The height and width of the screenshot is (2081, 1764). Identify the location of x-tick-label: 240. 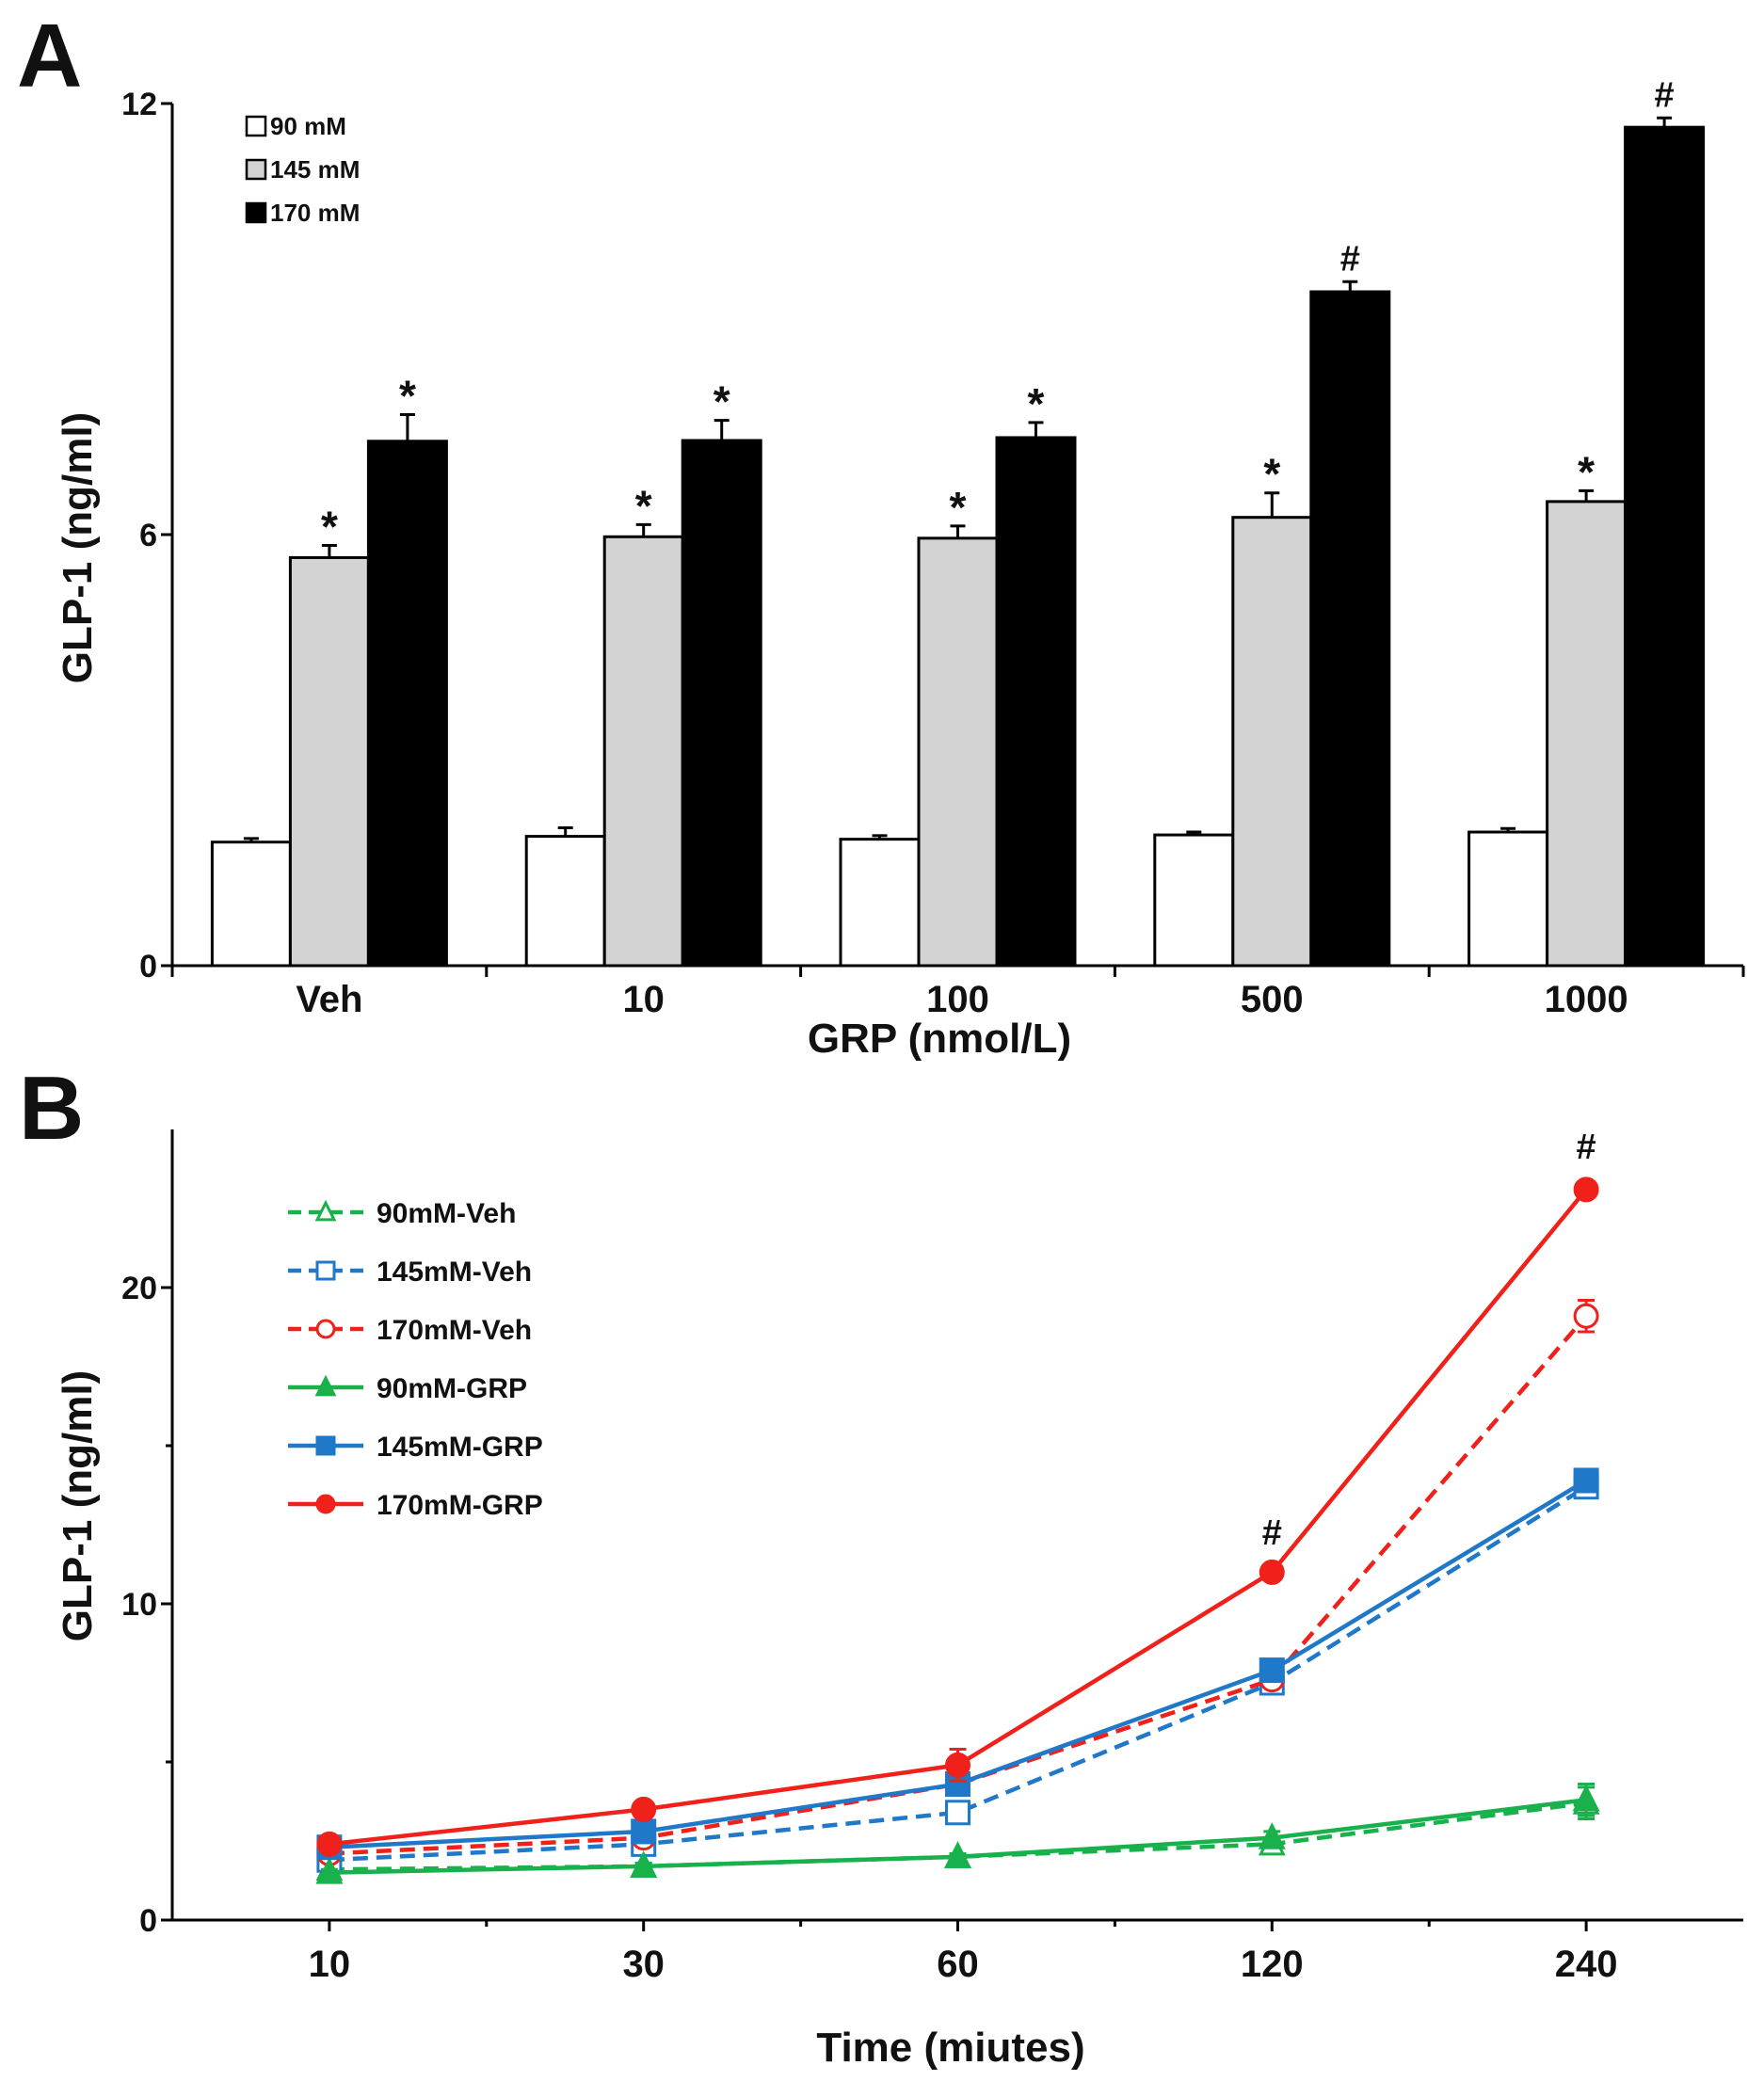
(1586, 1964).